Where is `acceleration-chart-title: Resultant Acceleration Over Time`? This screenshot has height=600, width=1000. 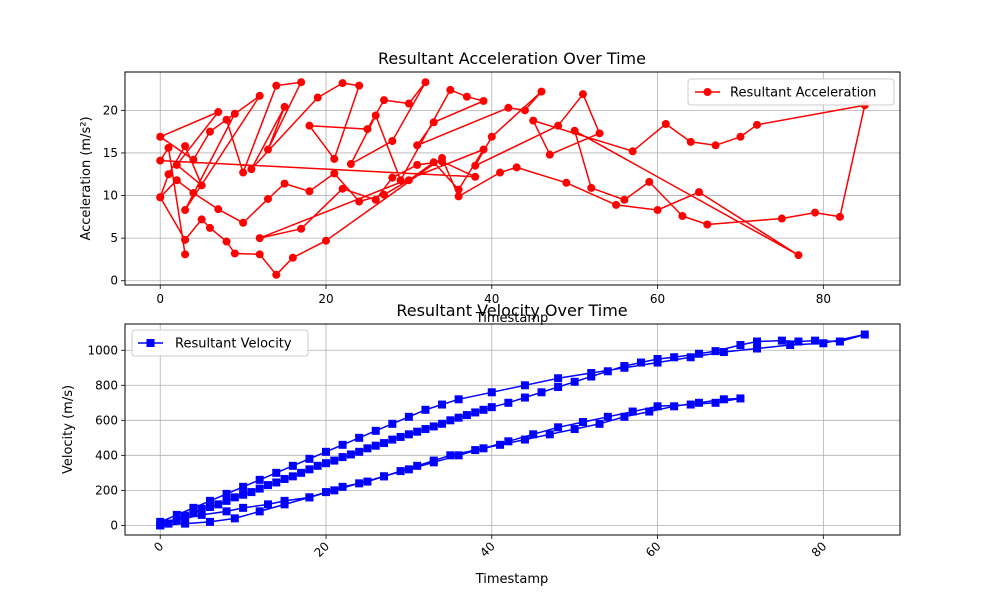 acceleration-chart-title: Resultant Acceleration Over Time is located at coordinates (512, 58).